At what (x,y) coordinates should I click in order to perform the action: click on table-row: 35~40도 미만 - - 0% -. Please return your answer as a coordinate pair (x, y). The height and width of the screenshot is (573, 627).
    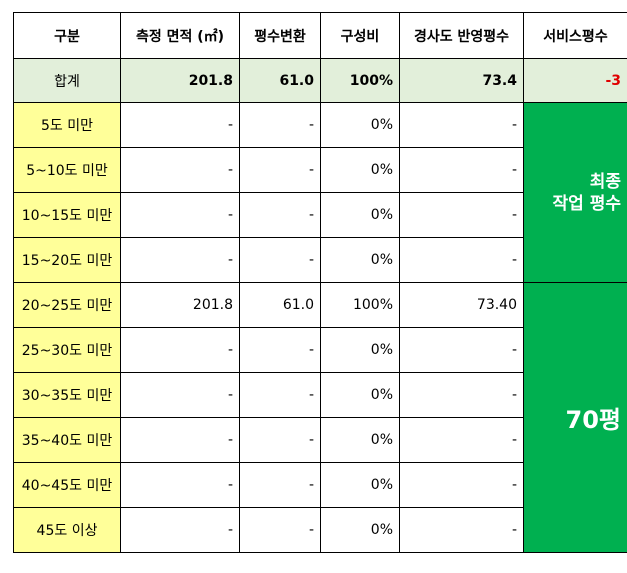
    Looking at the image, I should click on (320, 440).